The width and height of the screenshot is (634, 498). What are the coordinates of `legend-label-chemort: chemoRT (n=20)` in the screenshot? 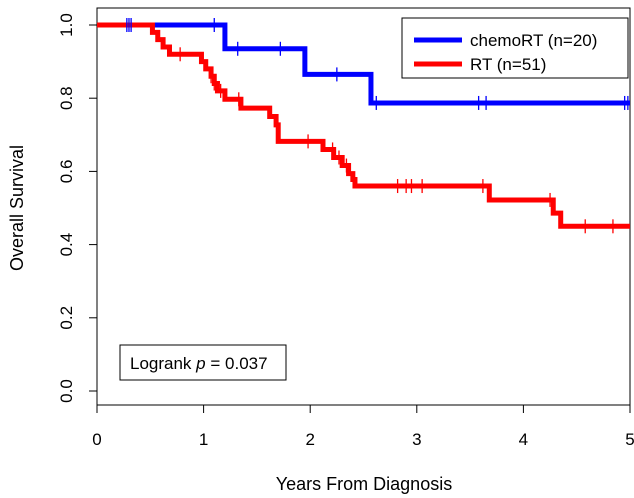 It's located at (533, 40).